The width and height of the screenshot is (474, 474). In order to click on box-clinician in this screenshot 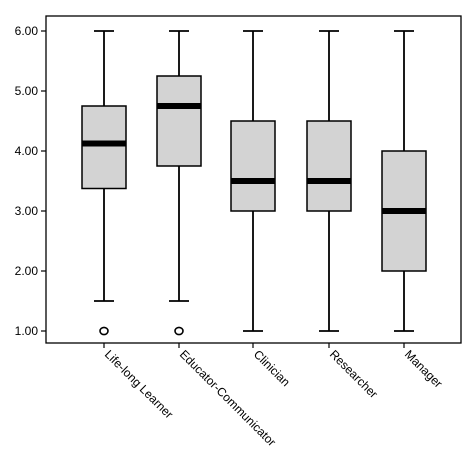, I will do `click(253, 166)`.